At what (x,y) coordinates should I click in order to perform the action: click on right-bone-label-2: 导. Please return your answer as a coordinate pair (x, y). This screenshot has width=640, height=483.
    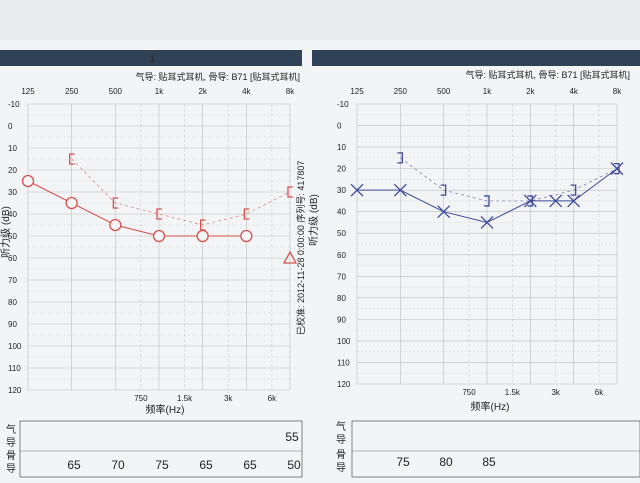
    Looking at the image, I should click on (341, 468).